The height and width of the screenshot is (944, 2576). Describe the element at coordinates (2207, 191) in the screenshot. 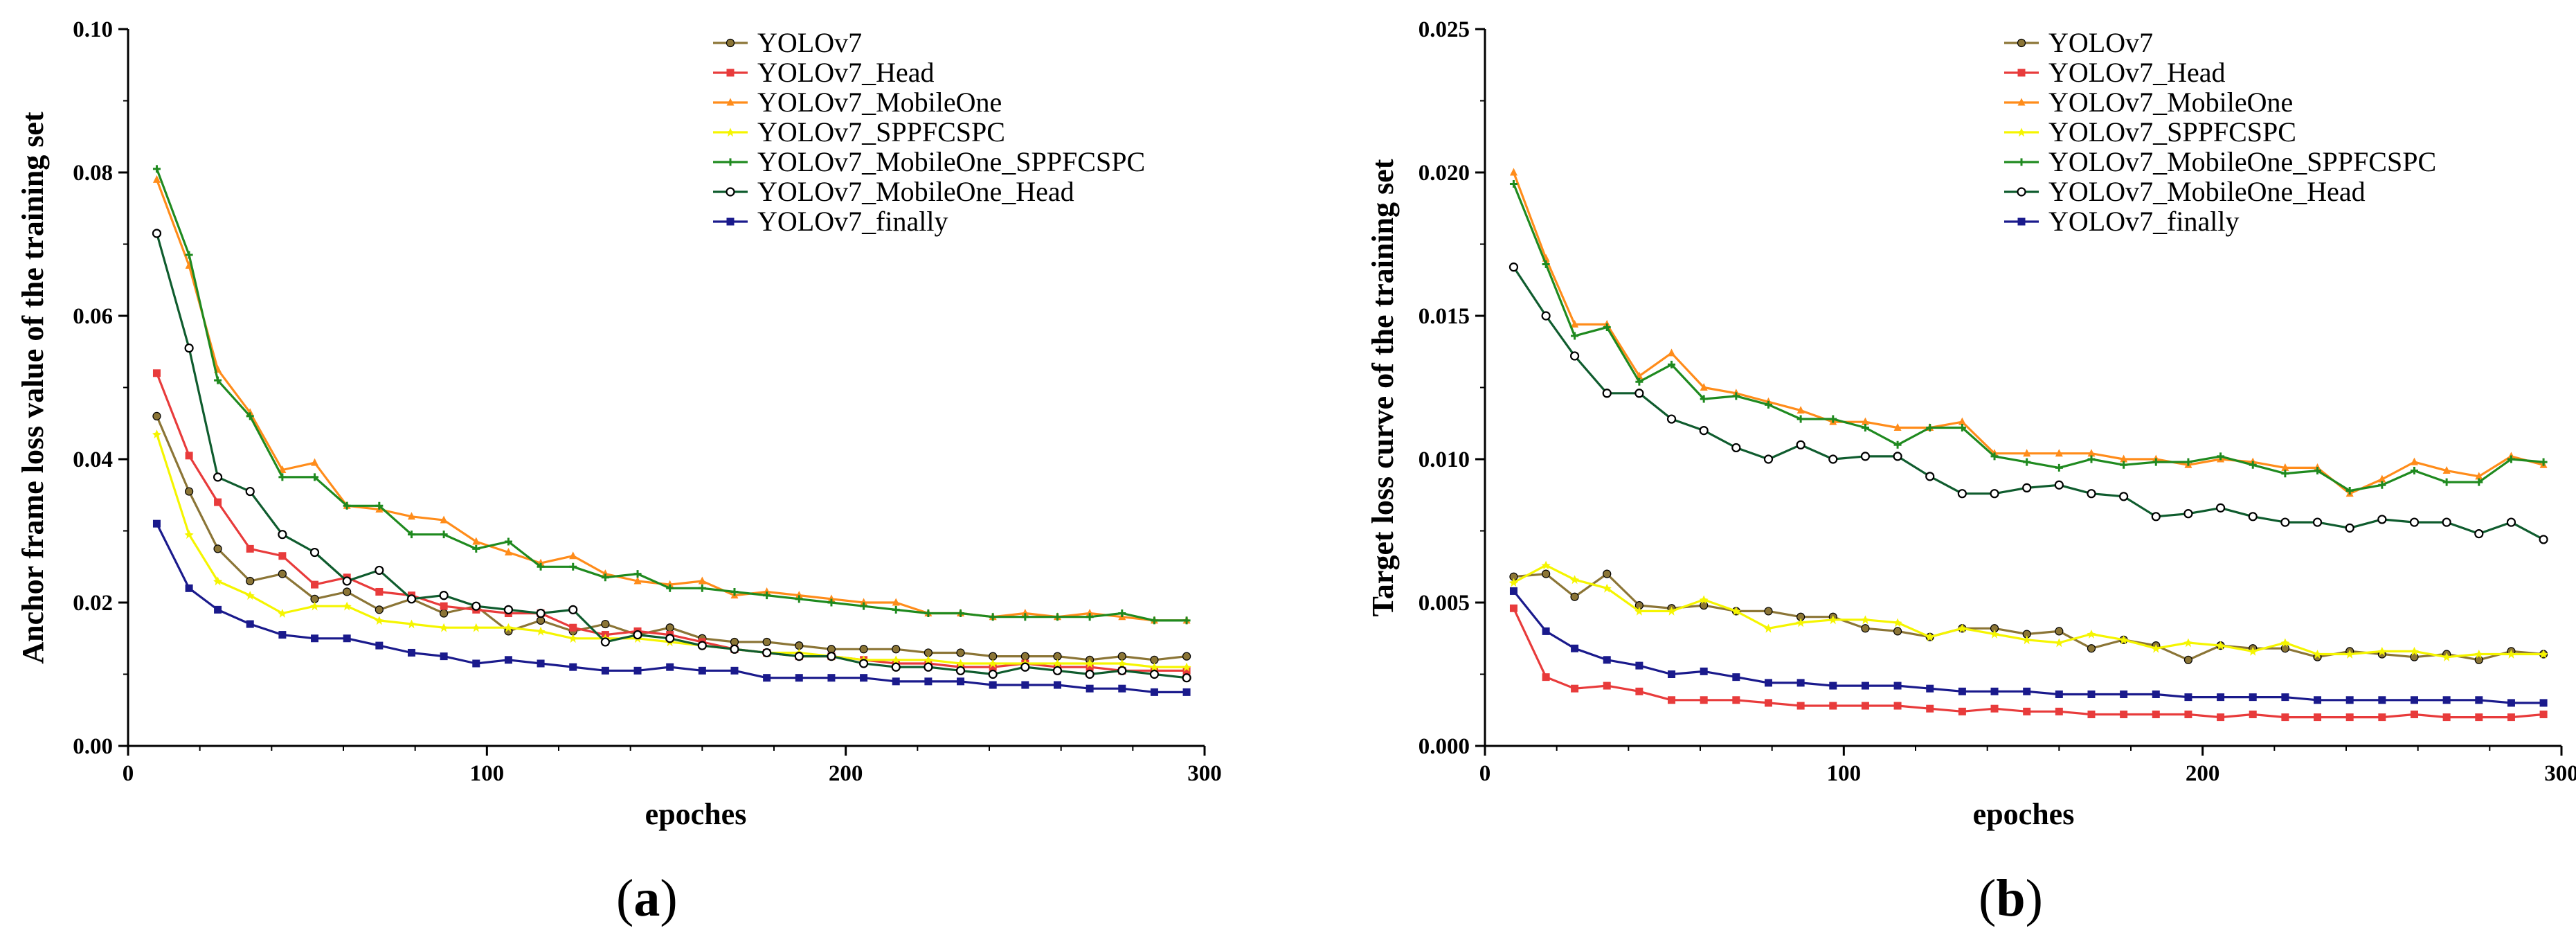

I see `legend-label: YOLOv7_MobileOne_Head` at that location.